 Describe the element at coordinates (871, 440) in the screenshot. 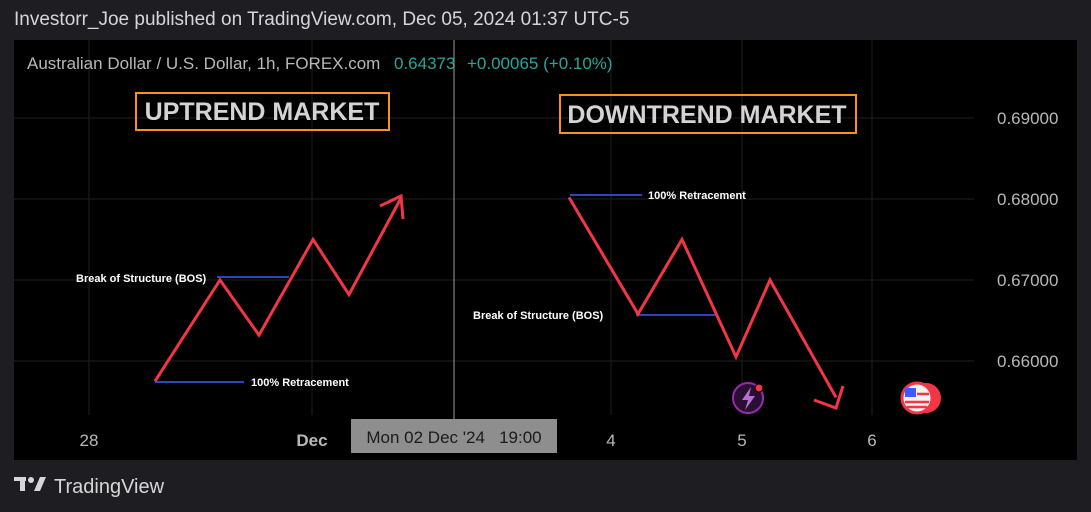

I see `x-tick-6: 6` at that location.